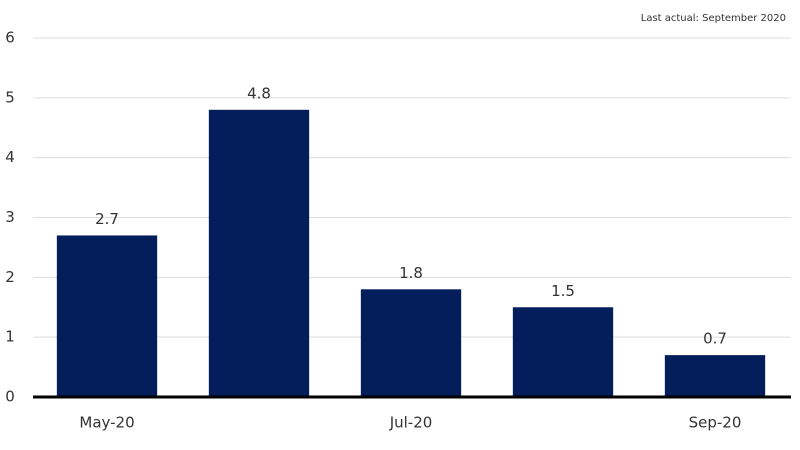 The width and height of the screenshot is (800, 450). What do you see at coordinates (411, 423) in the screenshot?
I see `x-tick-label: Jul-20` at bounding box center [411, 423].